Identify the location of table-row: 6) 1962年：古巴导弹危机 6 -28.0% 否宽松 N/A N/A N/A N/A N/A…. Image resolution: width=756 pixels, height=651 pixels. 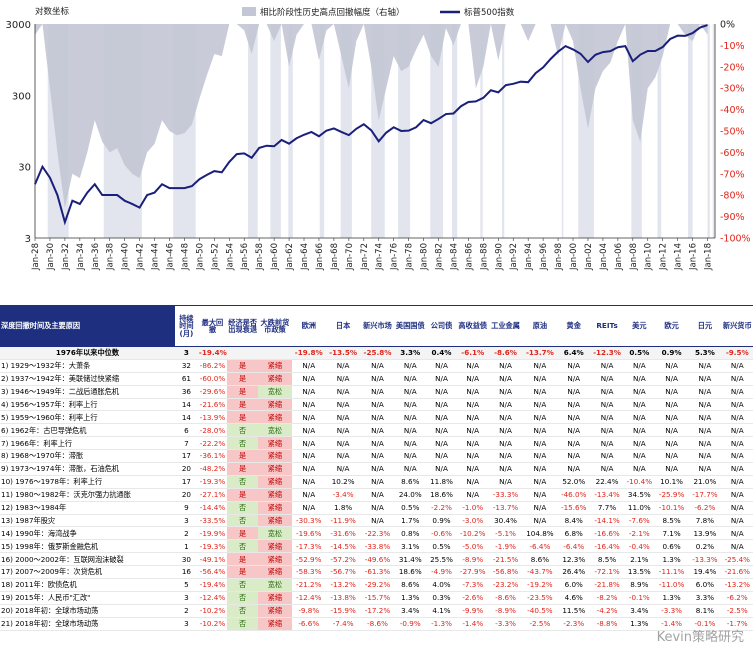
(376, 430).